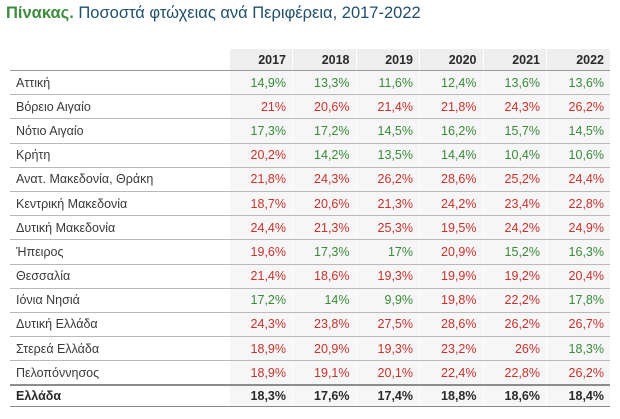 Image resolution: width=620 pixels, height=419 pixels. Describe the element at coordinates (261, 131) in the screenshot. I see `rate-cell-2017: 17,3%` at that location.